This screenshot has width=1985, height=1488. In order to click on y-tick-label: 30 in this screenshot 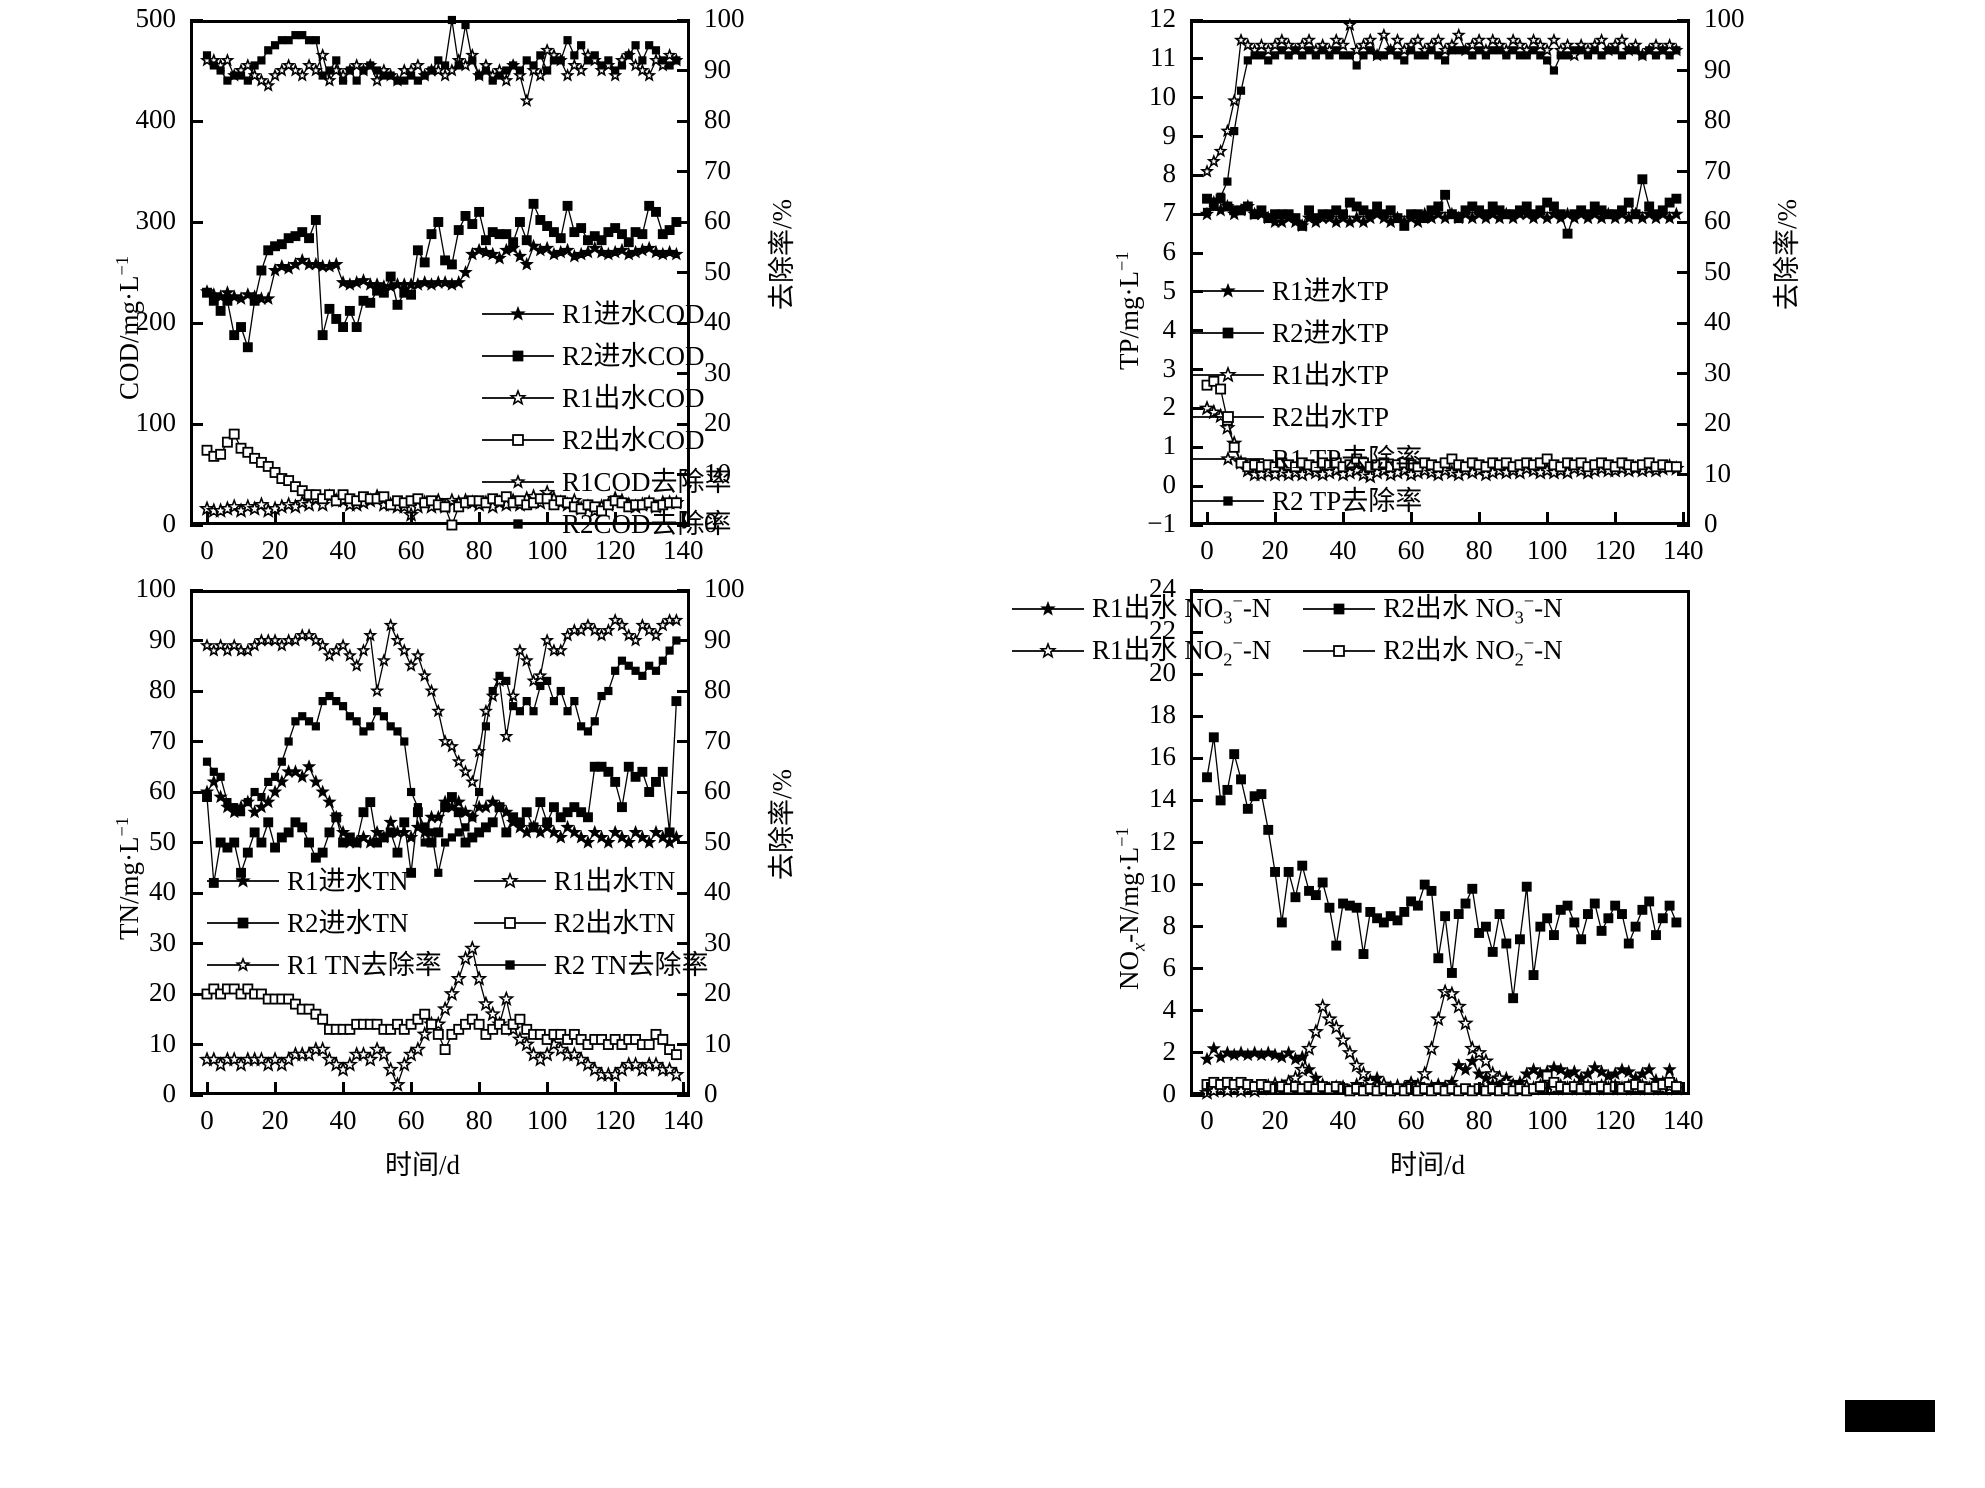, I will do `click(162, 941)`.